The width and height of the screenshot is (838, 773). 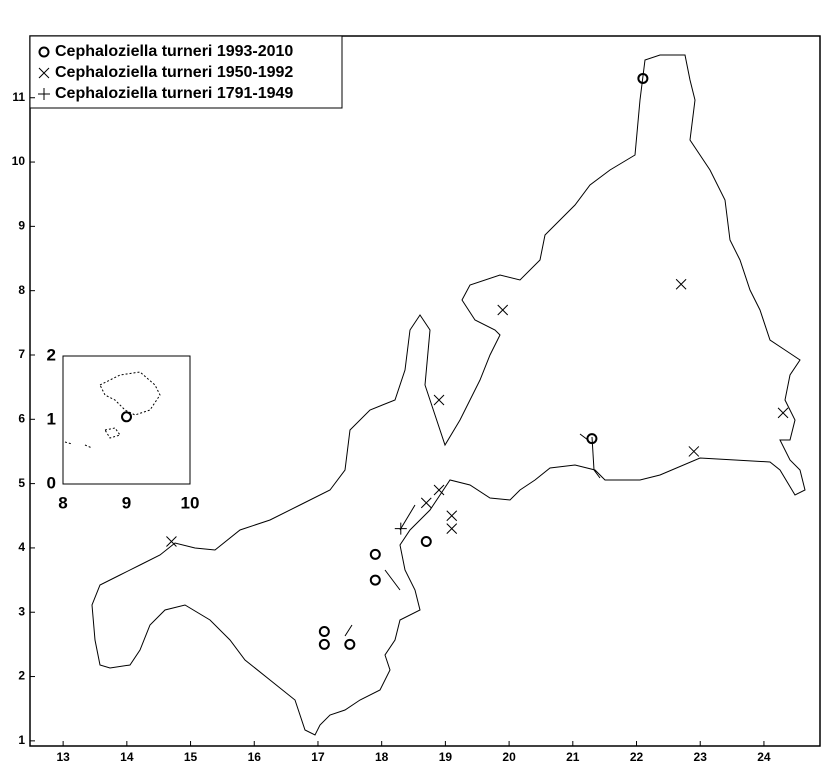 I want to click on inset-frame, so click(x=126, y=420).